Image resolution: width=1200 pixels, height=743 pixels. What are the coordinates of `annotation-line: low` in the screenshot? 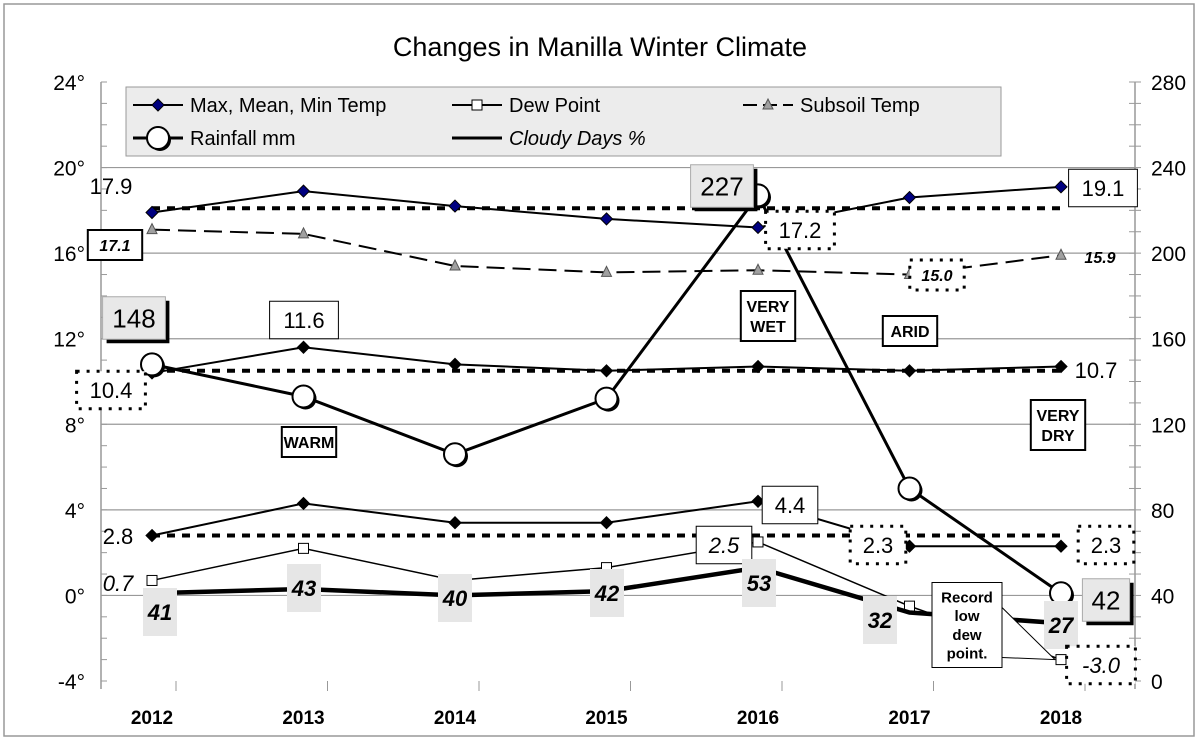 It's located at (967, 616).